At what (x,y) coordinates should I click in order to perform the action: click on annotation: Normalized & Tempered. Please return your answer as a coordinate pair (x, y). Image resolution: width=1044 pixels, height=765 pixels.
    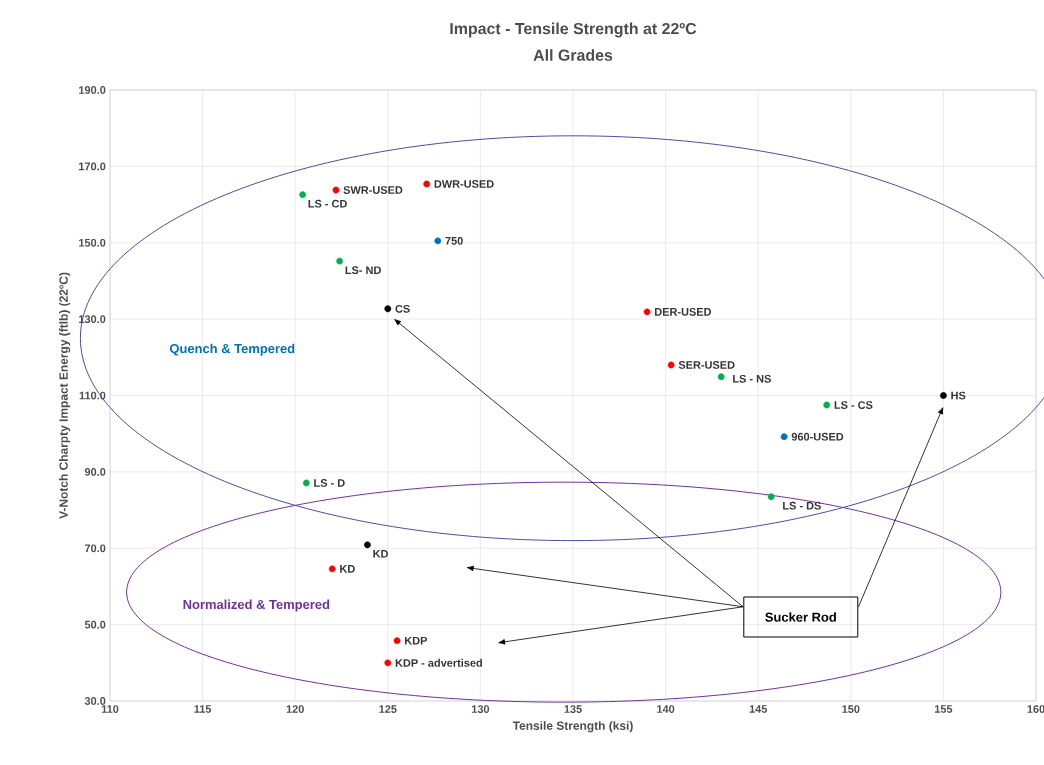
    Looking at the image, I should click on (256, 605).